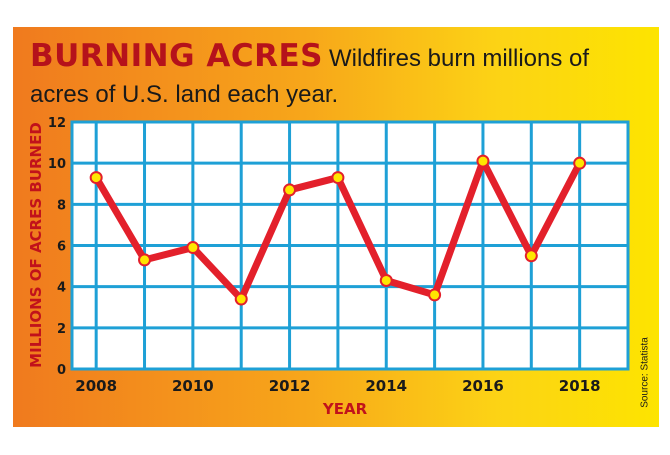 Image resolution: width=670 pixels, height=455 pixels. I want to click on x-tick-labels: 2008 2010 2012 2014 2016 2018, so click(337, 386).